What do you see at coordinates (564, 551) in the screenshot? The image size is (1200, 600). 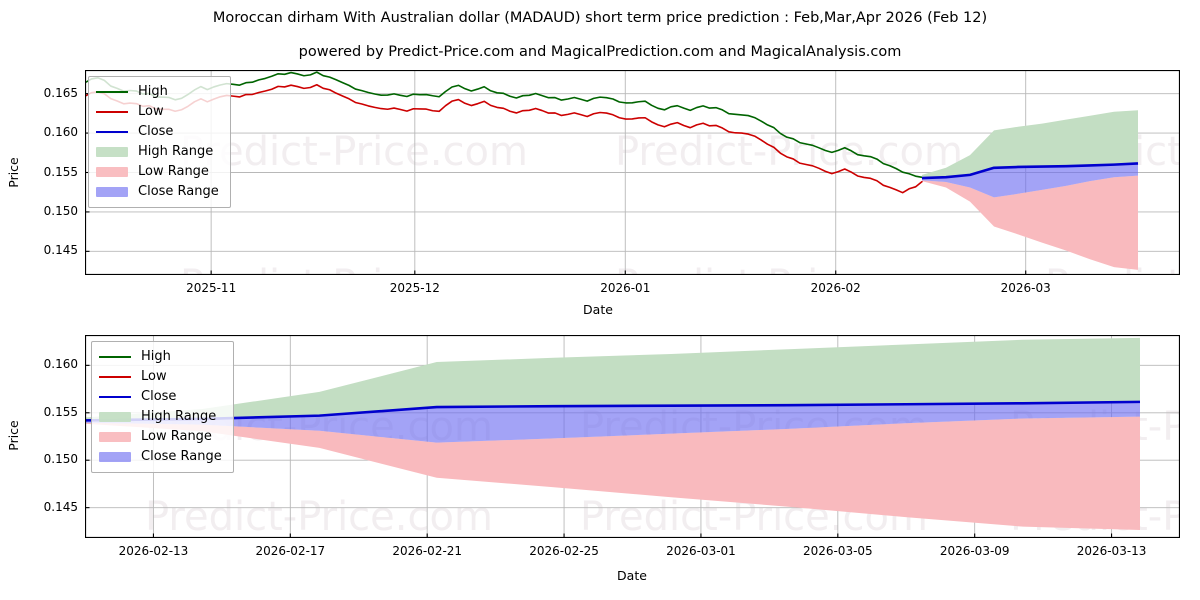 I see `detail-x-tick-label: 2026-02-25` at bounding box center [564, 551].